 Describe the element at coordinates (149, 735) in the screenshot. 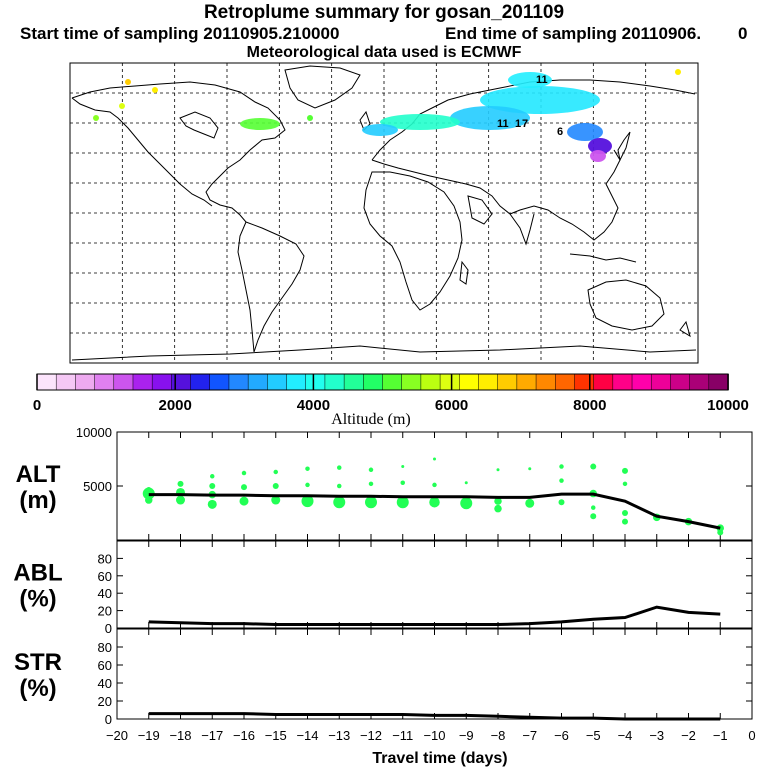

I see `x-tick-label: −19` at that location.